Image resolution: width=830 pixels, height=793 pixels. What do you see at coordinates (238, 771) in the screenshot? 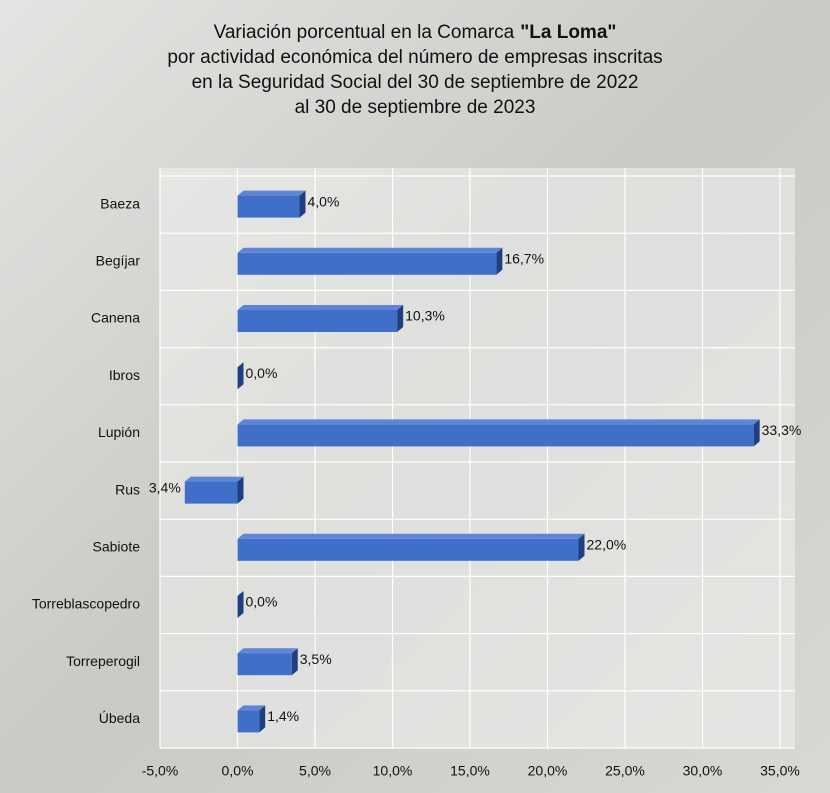
I see `x-tick-label: 0,0%` at bounding box center [238, 771].